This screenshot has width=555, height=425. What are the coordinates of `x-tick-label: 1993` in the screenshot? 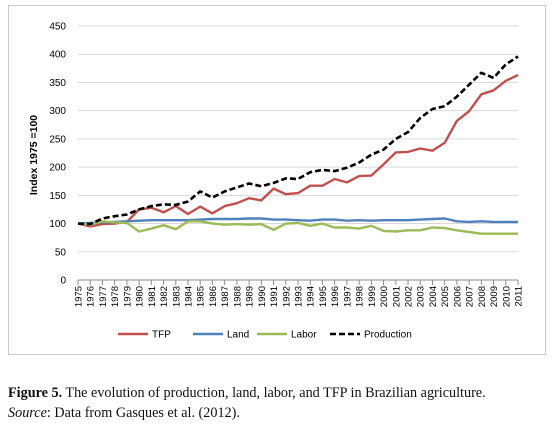 It's located at (299, 296).